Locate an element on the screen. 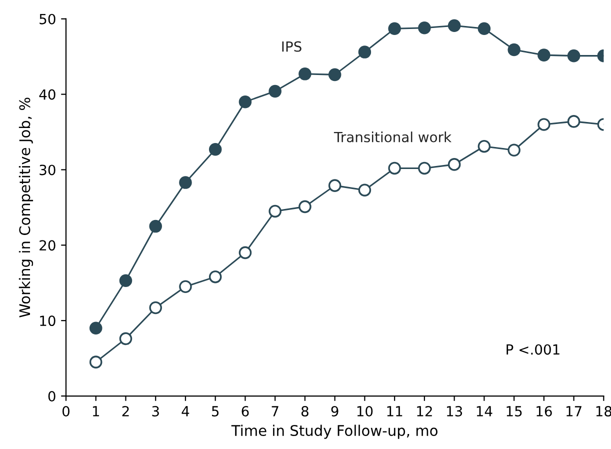 Image resolution: width=611 pixels, height=449 pixels. y-tick-label: 0 is located at coordinates (52, 396).